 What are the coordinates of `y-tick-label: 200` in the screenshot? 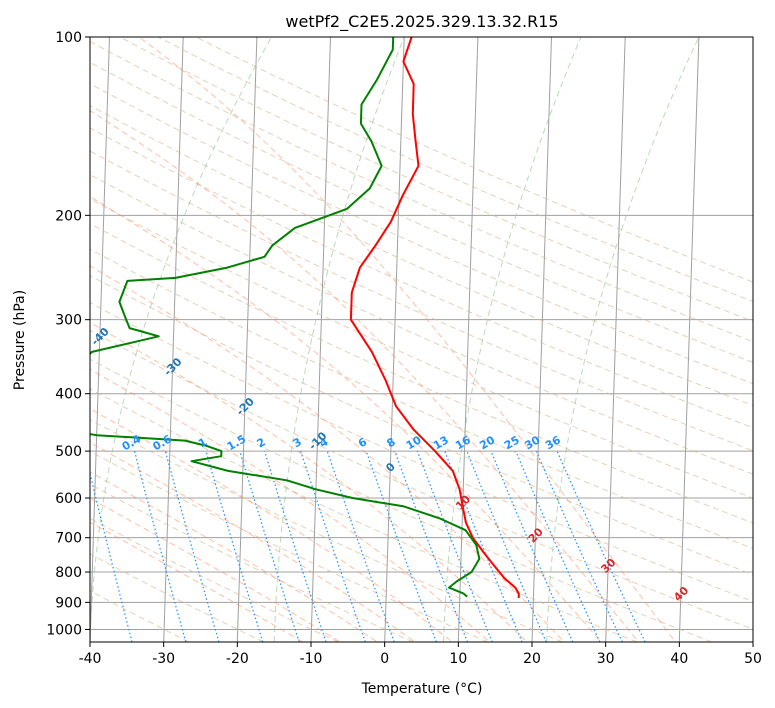 It's located at (68, 216).